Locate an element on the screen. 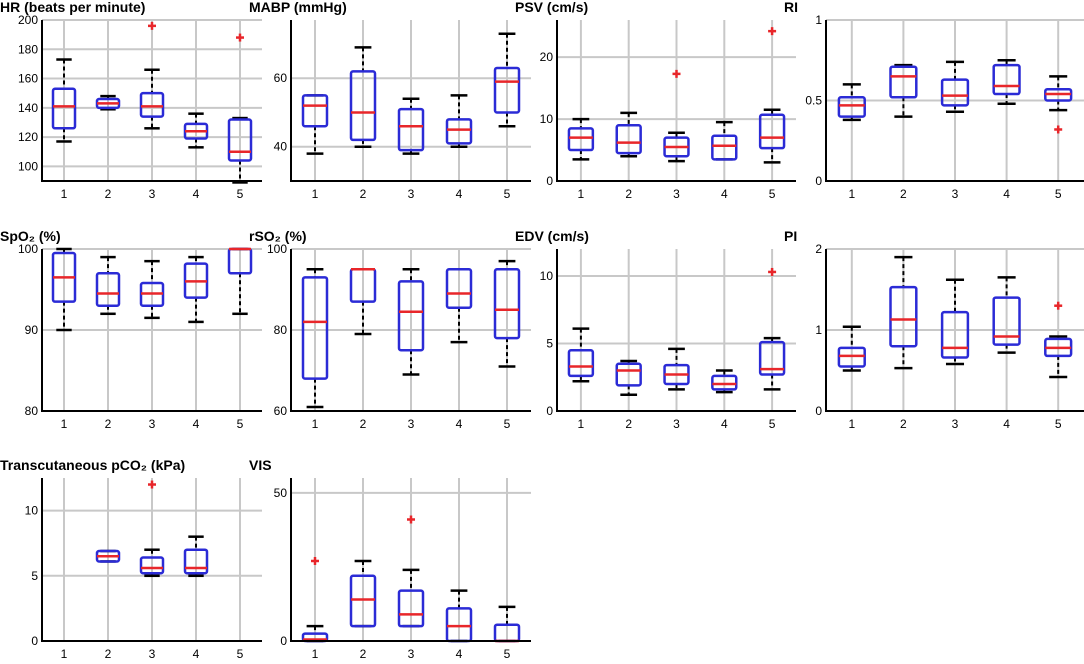 Image resolution: width=1084 pixels, height=664 pixels. chart-panel-4: RI 0 0.5 1 1 2 3 4 5 is located at coordinates (934, 100).